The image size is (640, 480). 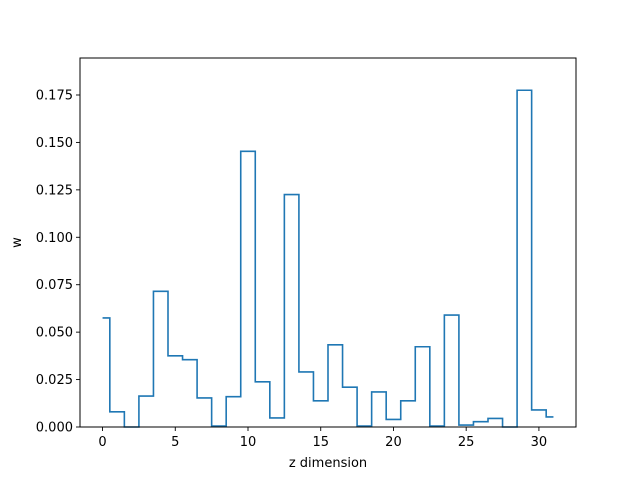 What do you see at coordinates (54, 143) in the screenshot?
I see `y-tick-label: 0.150` at bounding box center [54, 143].